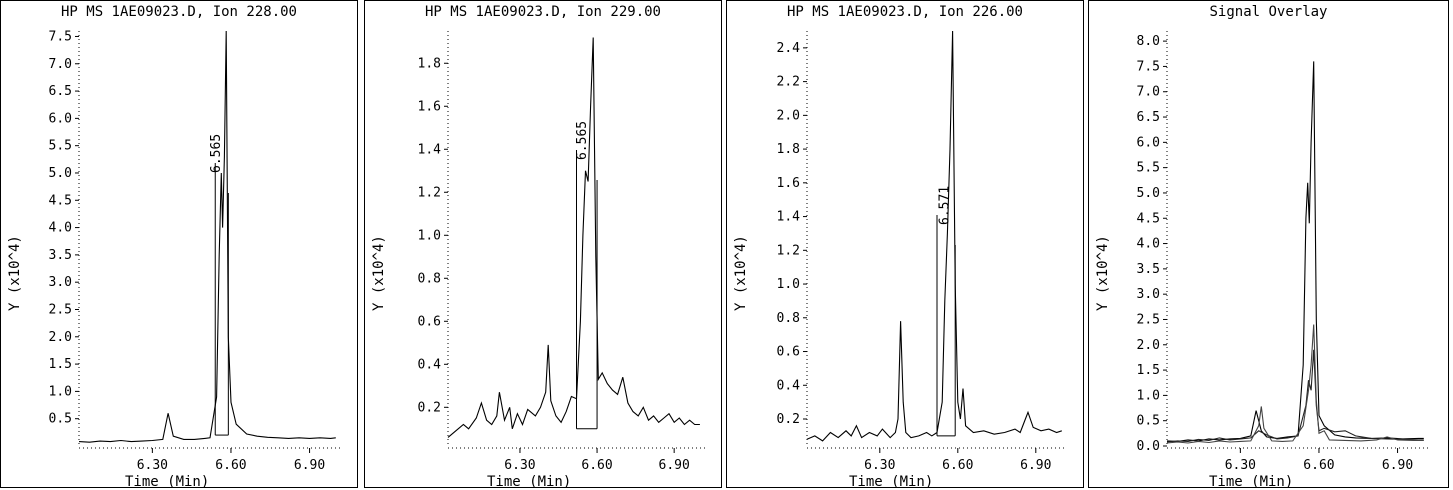  Describe the element at coordinates (178, 12) in the screenshot. I see `chart-title: HP MS 1AE09023.D, Ion 228.00` at that location.